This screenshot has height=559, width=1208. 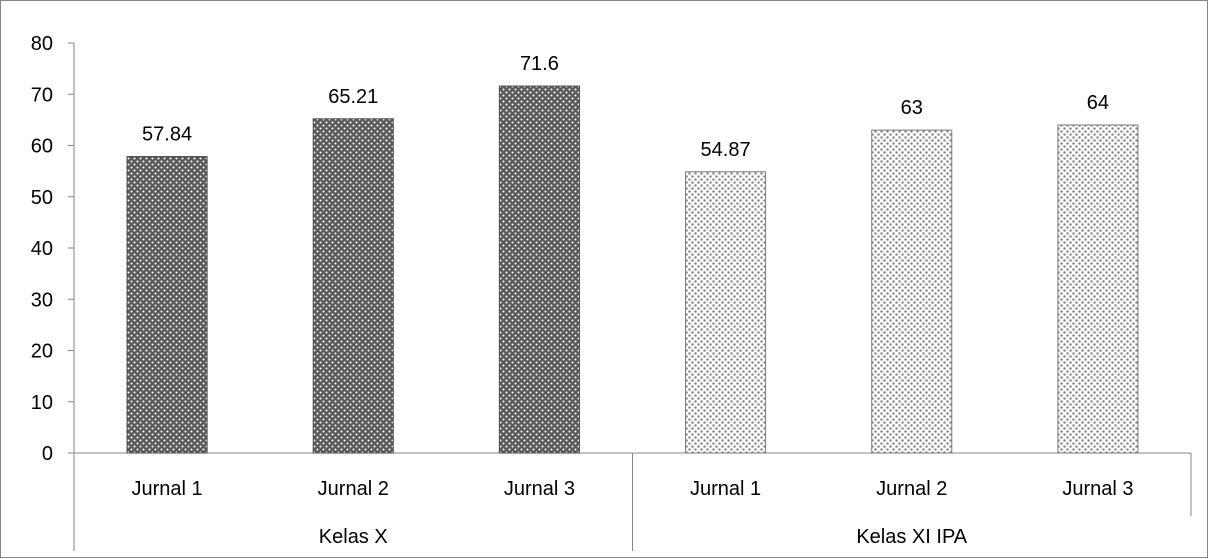 I want to click on y-tick-label: 30, so click(x=42, y=300).